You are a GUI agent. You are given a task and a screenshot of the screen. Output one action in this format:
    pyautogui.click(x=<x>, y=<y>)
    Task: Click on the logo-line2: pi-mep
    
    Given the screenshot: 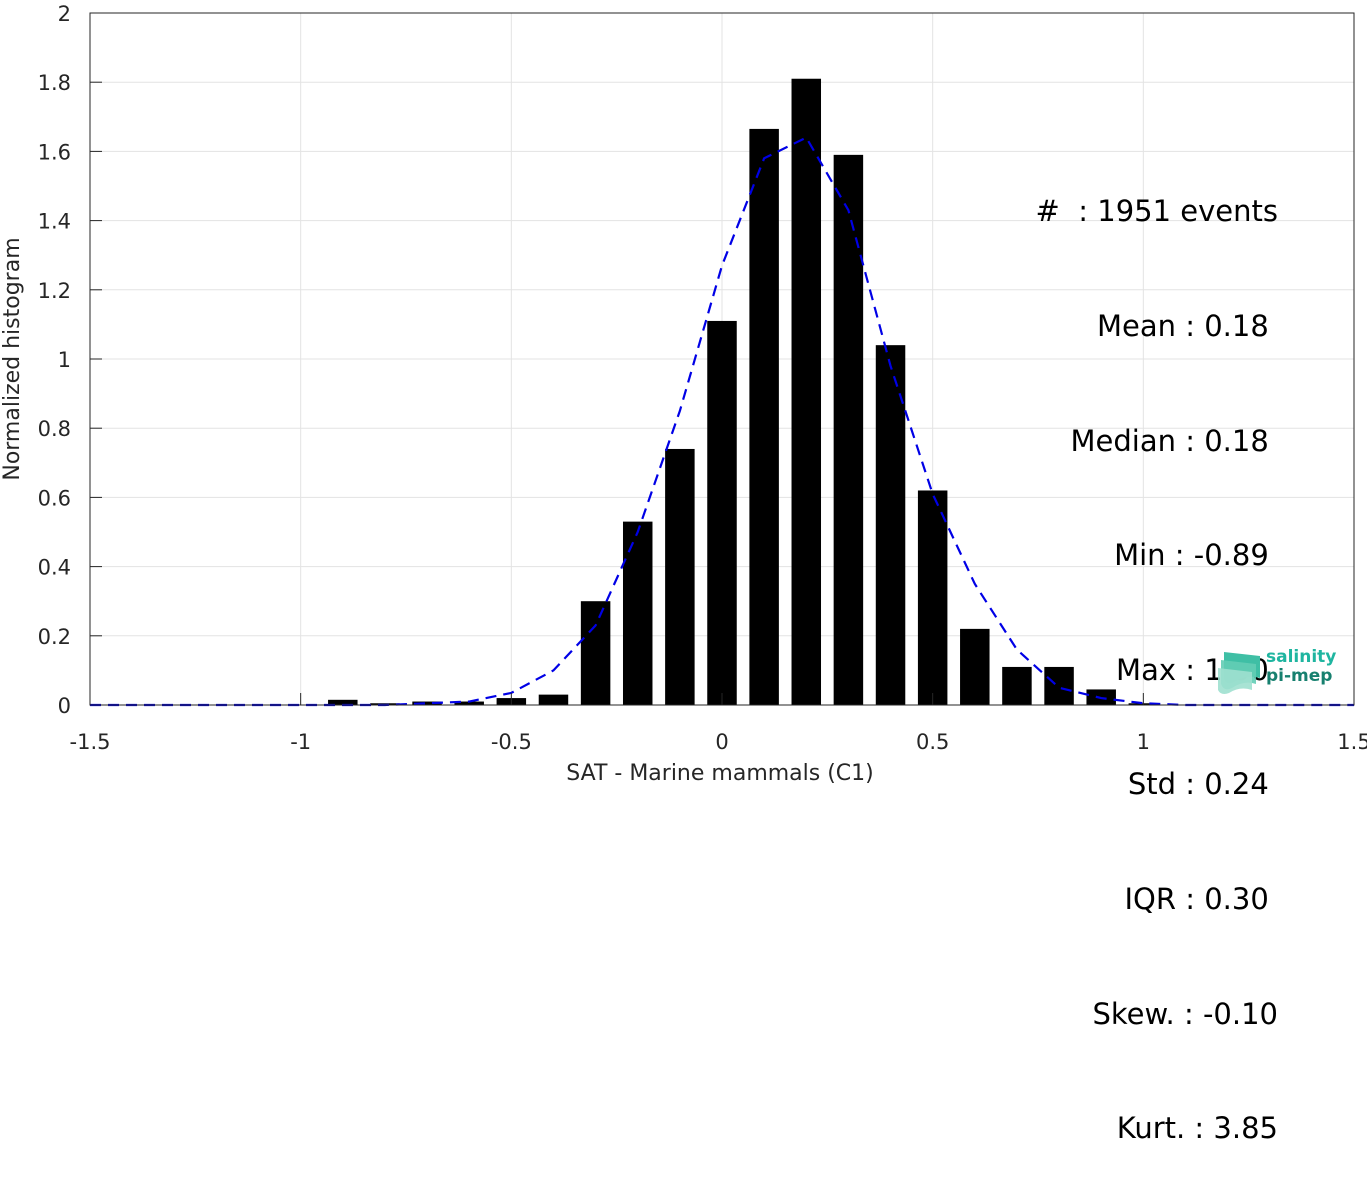 What is the action you would take?
    pyautogui.click(x=1299, y=676)
    